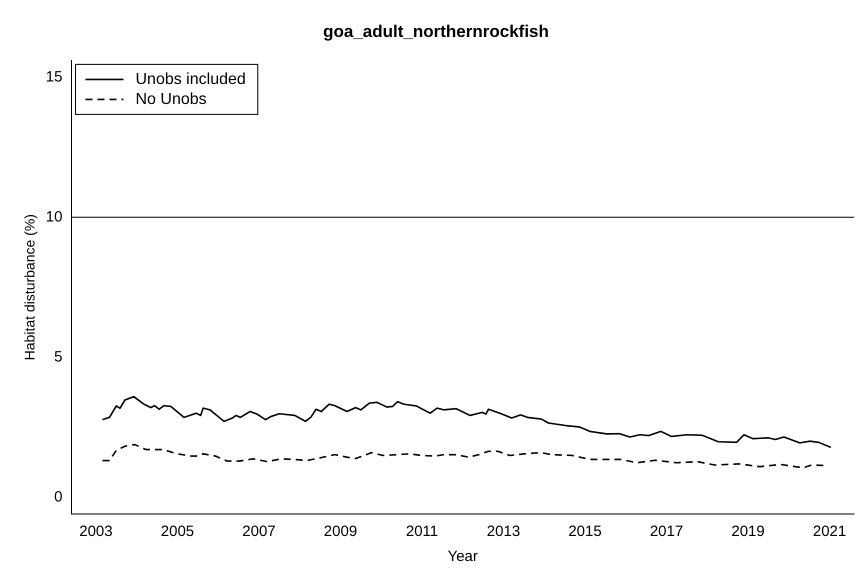  Describe the element at coordinates (829, 531) in the screenshot. I see `x-tick-label: 2021` at that location.